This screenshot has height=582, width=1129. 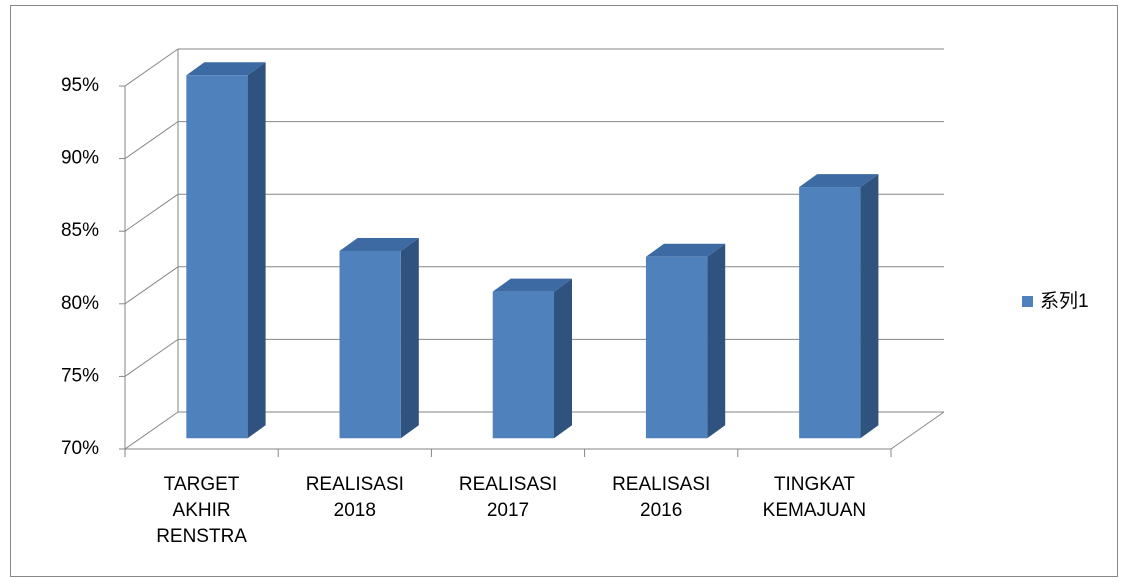 I want to click on y-tick-label: 95%, so click(x=80, y=85).